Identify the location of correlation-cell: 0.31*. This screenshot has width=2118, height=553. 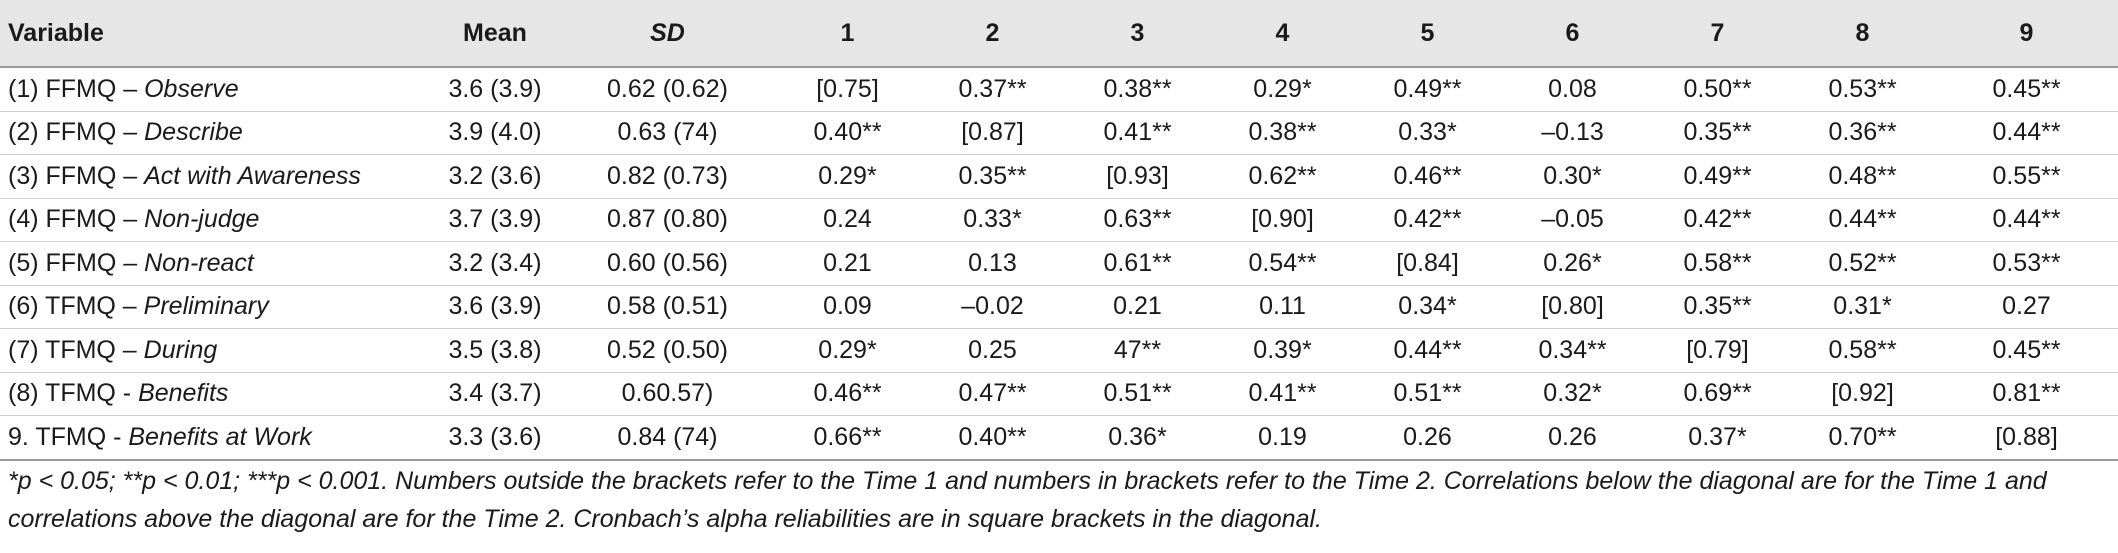
(1862, 307).